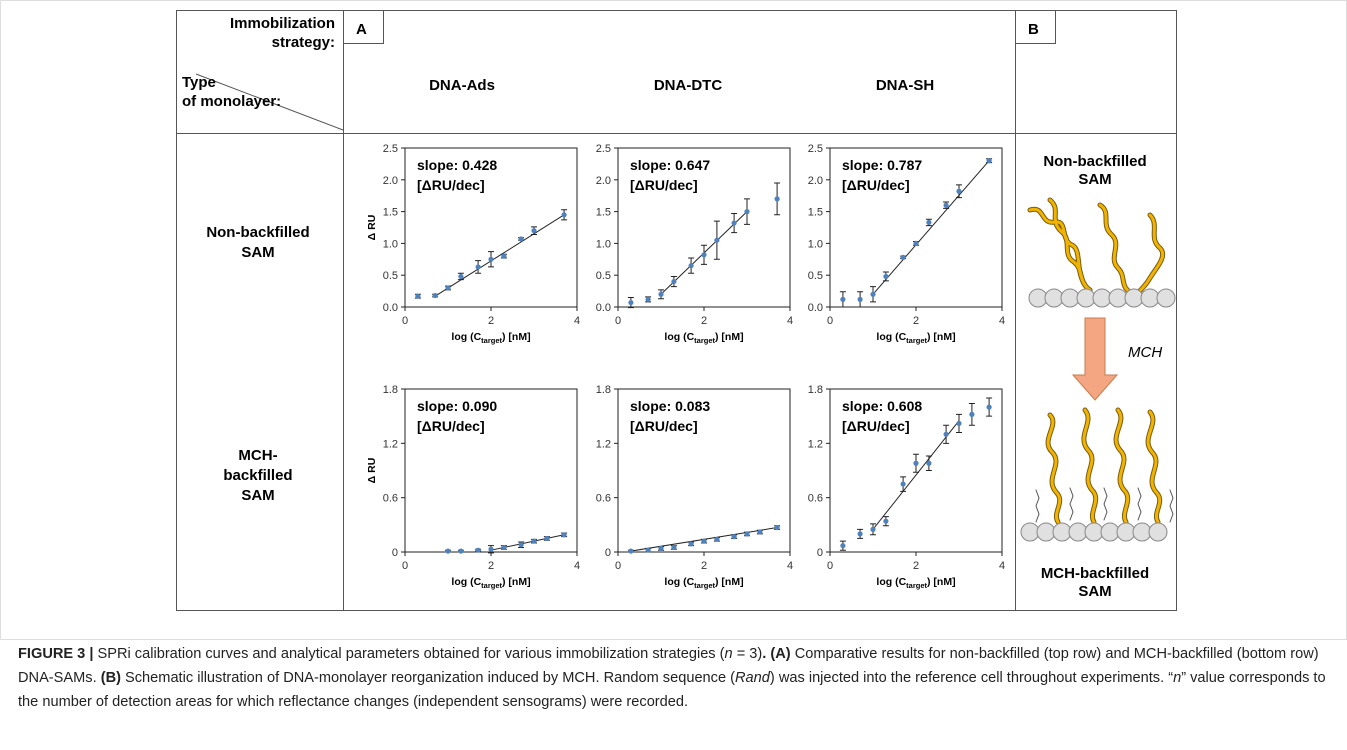 The height and width of the screenshot is (750, 1347). I want to click on column-header: DNA-SH, so click(905, 85).